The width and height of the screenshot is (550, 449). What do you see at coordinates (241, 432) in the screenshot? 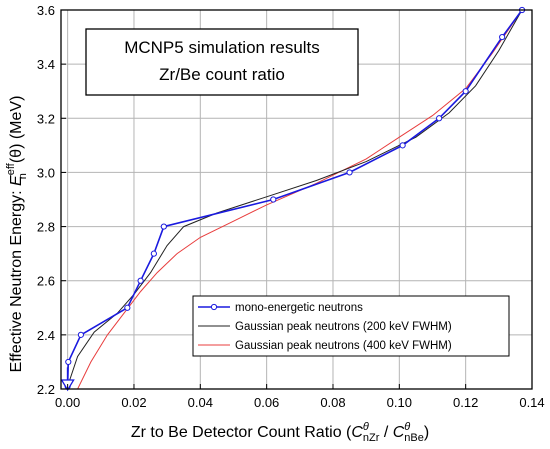
I see `x-axis-title-text: Zr to Be Detector Count Ratio (` at bounding box center [241, 432].